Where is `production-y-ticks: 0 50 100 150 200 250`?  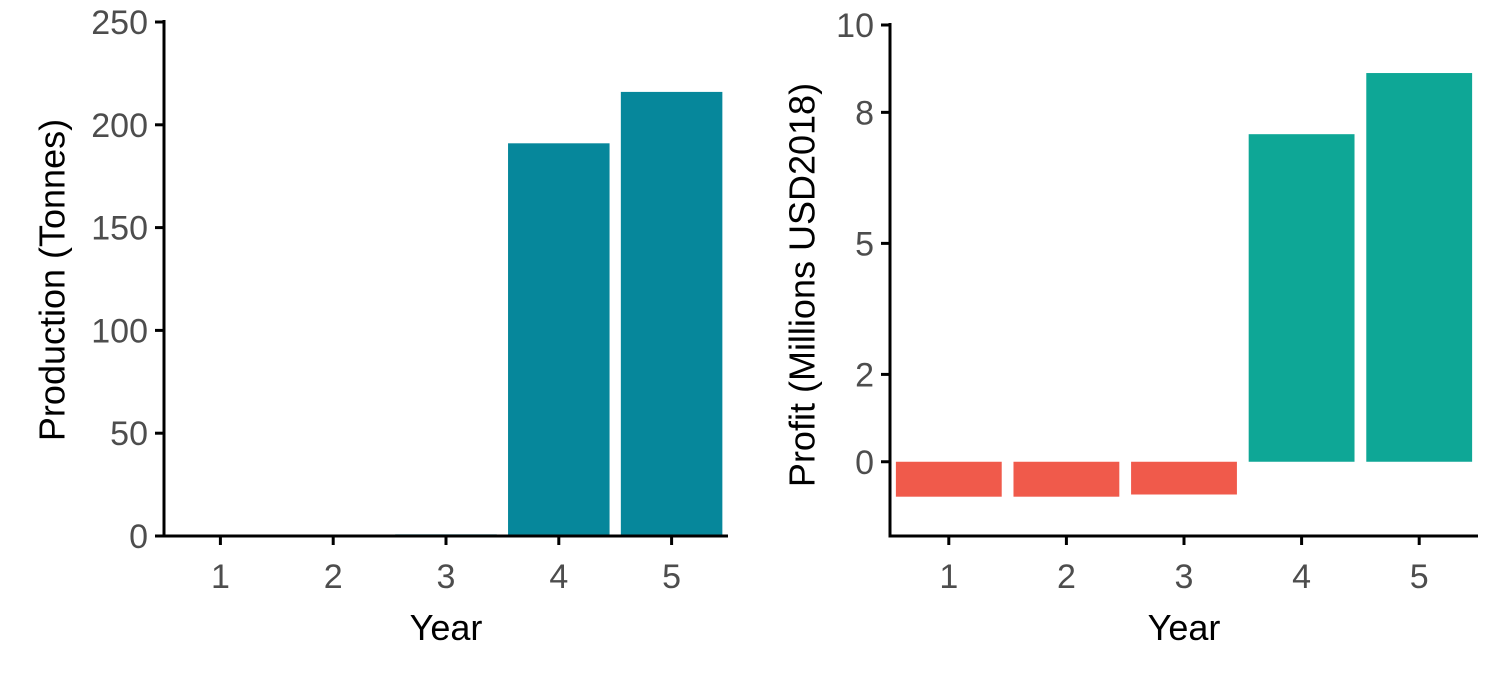 production-y-ticks: 0 50 100 150 200 250 is located at coordinates (127, 280).